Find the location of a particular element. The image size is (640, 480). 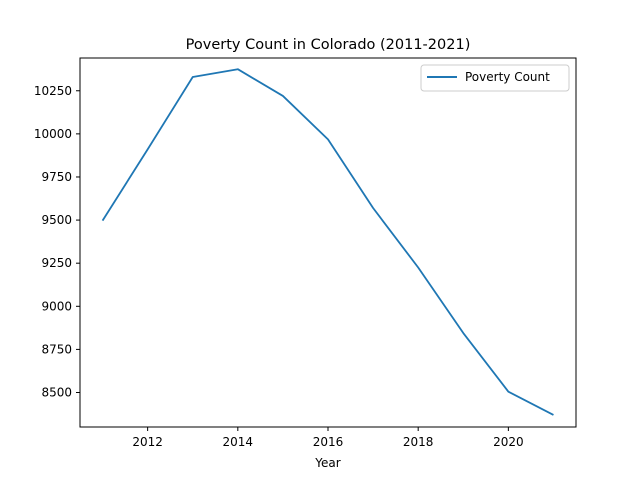

y-tick-label: 10250 is located at coordinates (53, 91).